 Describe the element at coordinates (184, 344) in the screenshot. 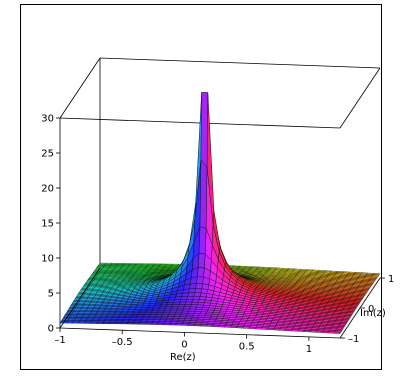

I see `x-tick-label: 0` at that location.